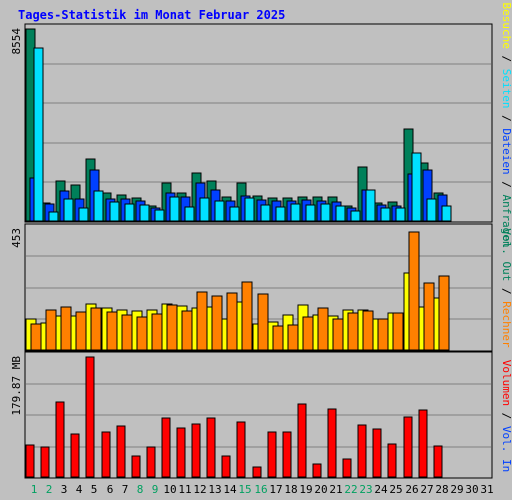 The width and height of the screenshot is (512, 500). I want to click on x-tick-label-day-18: 18, so click(290, 489).